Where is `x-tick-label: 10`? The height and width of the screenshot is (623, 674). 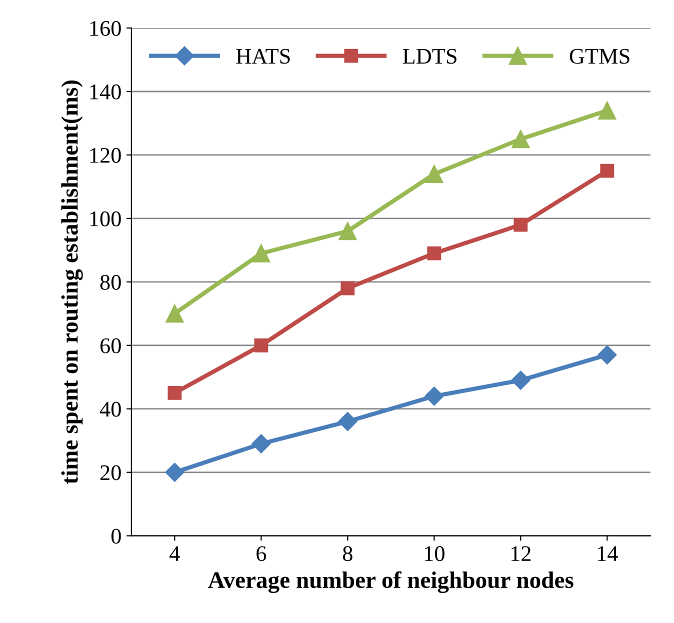 x-tick-label: 10 is located at coordinates (434, 554).